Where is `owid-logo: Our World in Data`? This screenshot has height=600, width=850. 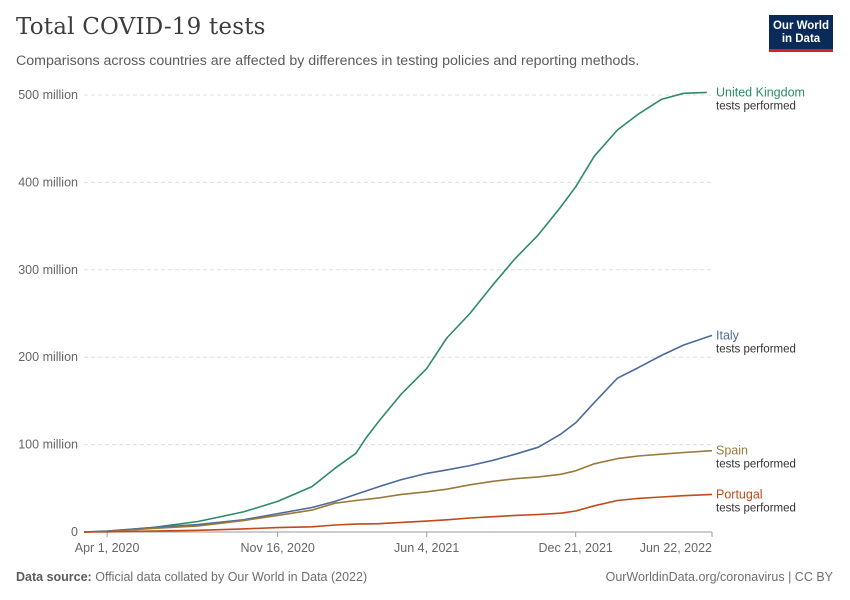
owid-logo: Our World in Data is located at coordinates (801, 33).